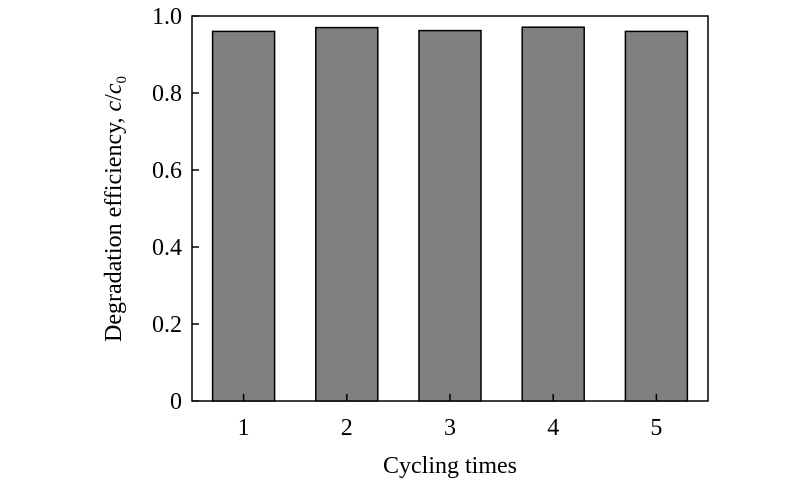 The width and height of the screenshot is (800, 498). What do you see at coordinates (167, 171) in the screenshot?
I see `y-tick-label: 0.6` at bounding box center [167, 171].